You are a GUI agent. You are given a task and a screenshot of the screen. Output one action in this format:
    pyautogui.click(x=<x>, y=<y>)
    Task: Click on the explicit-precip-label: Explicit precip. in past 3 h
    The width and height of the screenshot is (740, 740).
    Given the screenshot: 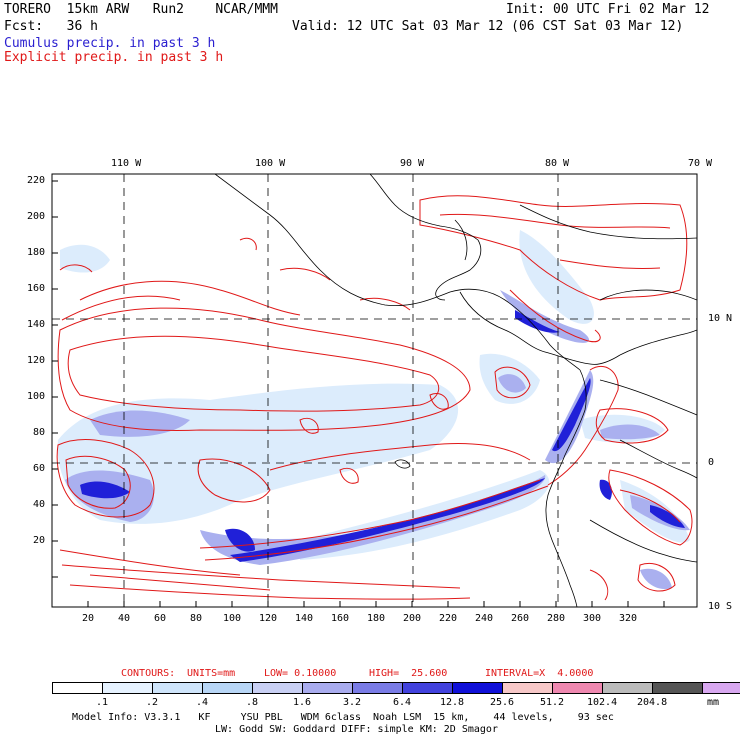 What is the action you would take?
    pyautogui.click(x=114, y=57)
    